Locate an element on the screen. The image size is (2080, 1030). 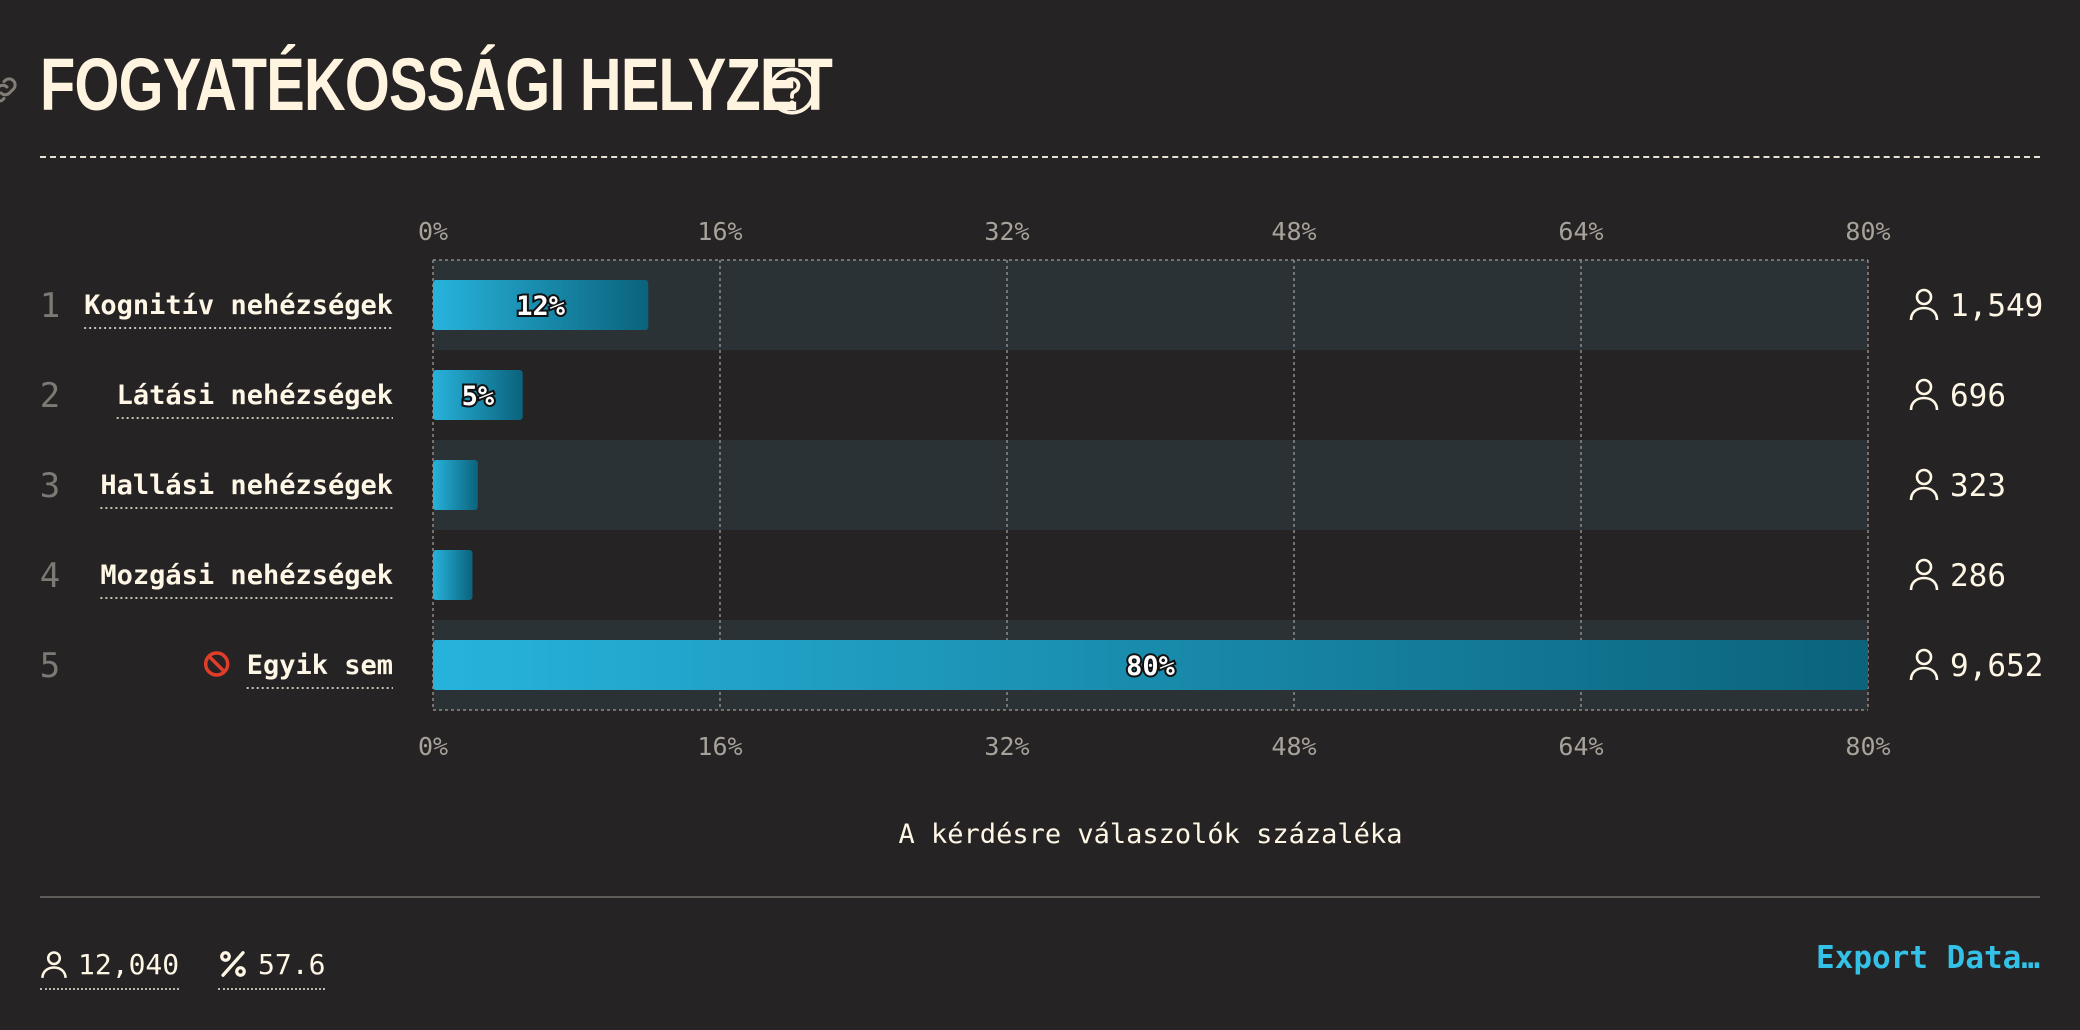
respondent-count: 696 is located at coordinates (1978, 396).